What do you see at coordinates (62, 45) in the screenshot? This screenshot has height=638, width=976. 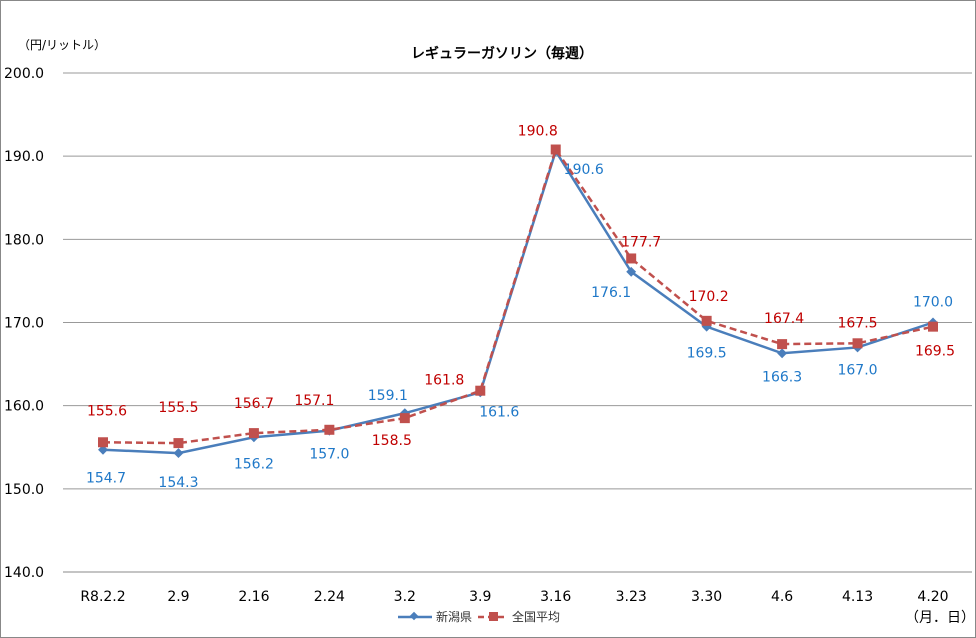 I see `y-axis-unit-label: （円/リットル）` at bounding box center [62, 45].